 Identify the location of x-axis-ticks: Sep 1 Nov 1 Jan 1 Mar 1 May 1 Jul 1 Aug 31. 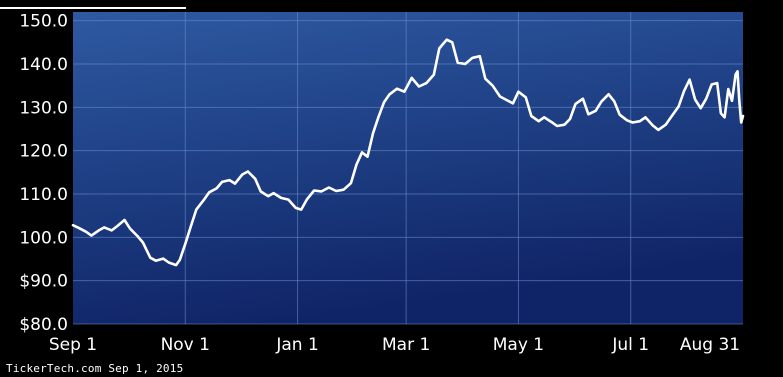
(394, 345).